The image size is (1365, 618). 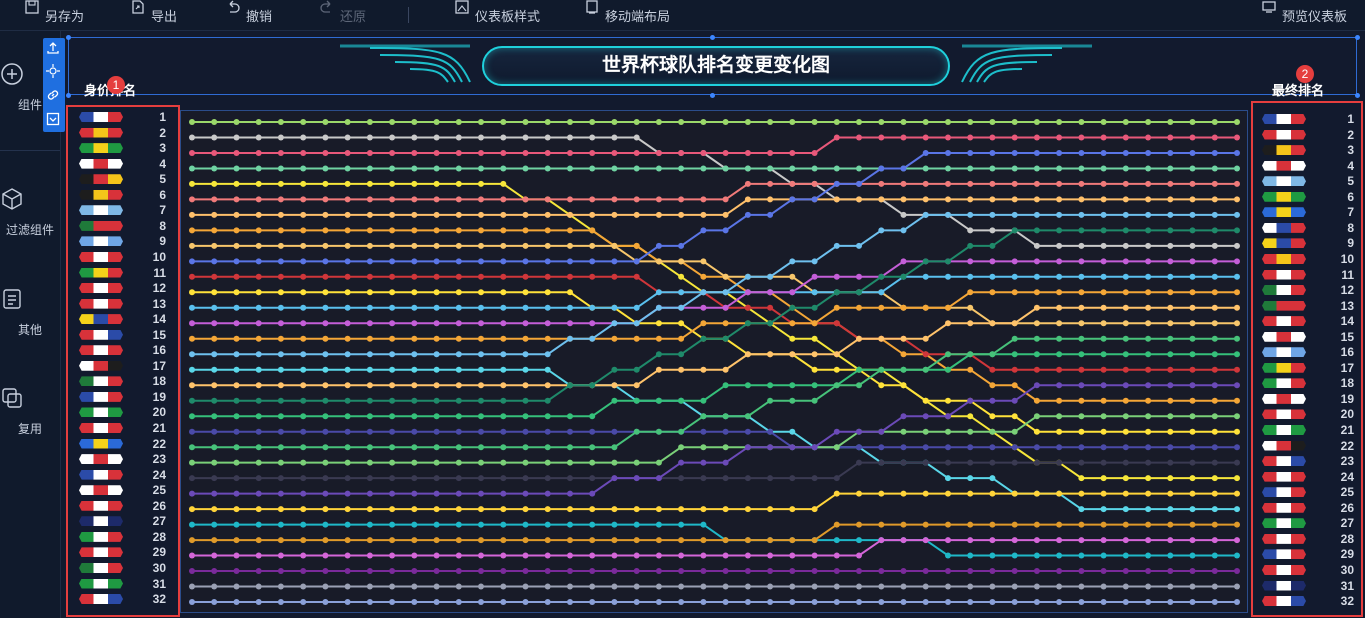 I want to click on toolbar: 另存为 导出 撤销 还原 仪表板样式 移动端布局 预览仪表板, so click(x=682, y=15).